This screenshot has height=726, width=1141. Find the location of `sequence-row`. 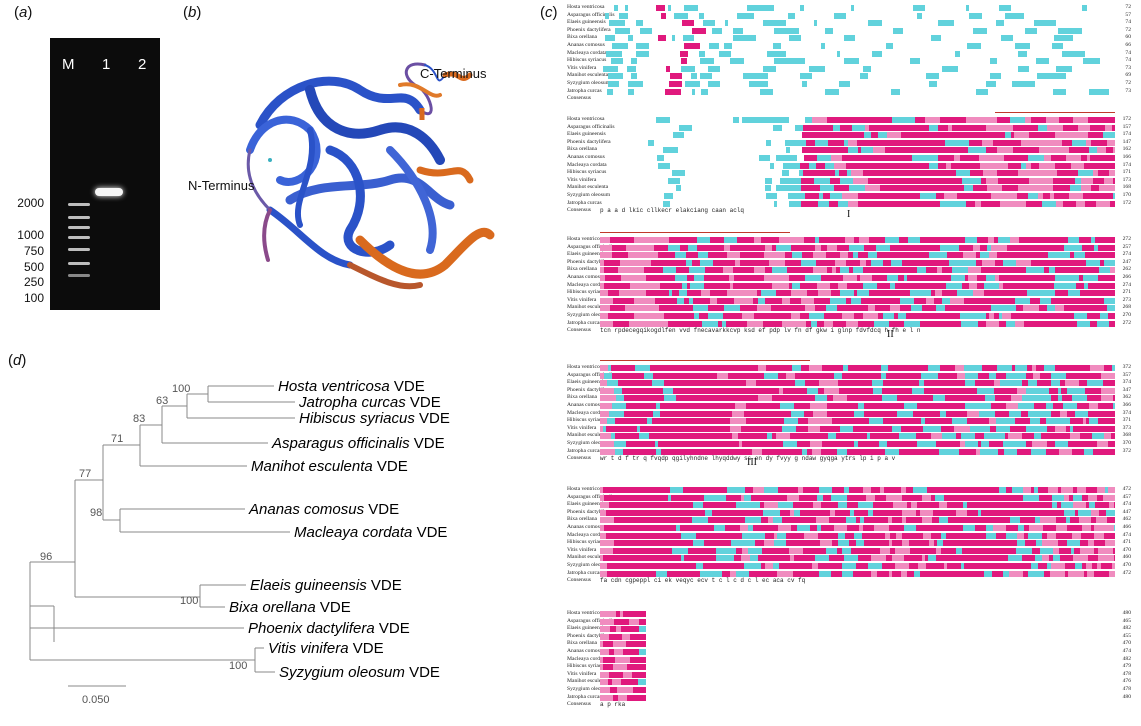

sequence-row is located at coordinates (623, 690).